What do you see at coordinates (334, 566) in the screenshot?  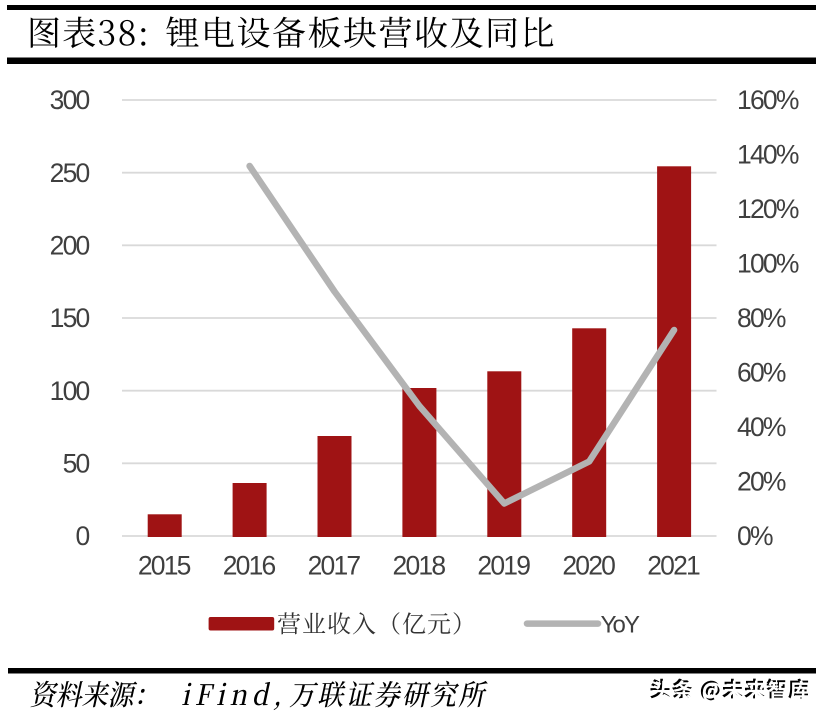 I see `svg-text: 2017` at bounding box center [334, 566].